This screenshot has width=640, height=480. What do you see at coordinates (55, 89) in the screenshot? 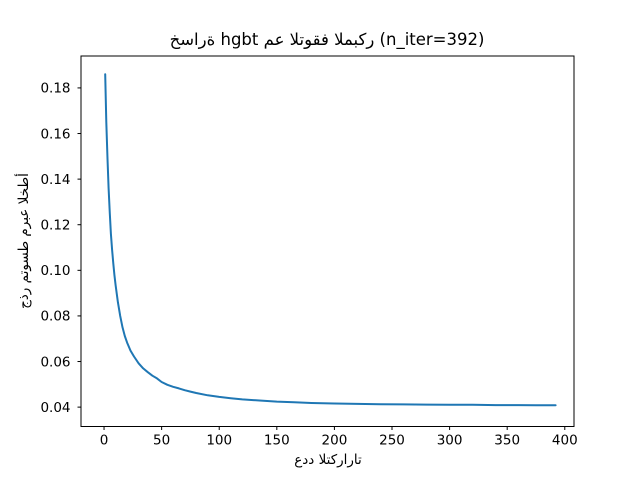
I see `y-tick-label: 0.18` at bounding box center [55, 89].